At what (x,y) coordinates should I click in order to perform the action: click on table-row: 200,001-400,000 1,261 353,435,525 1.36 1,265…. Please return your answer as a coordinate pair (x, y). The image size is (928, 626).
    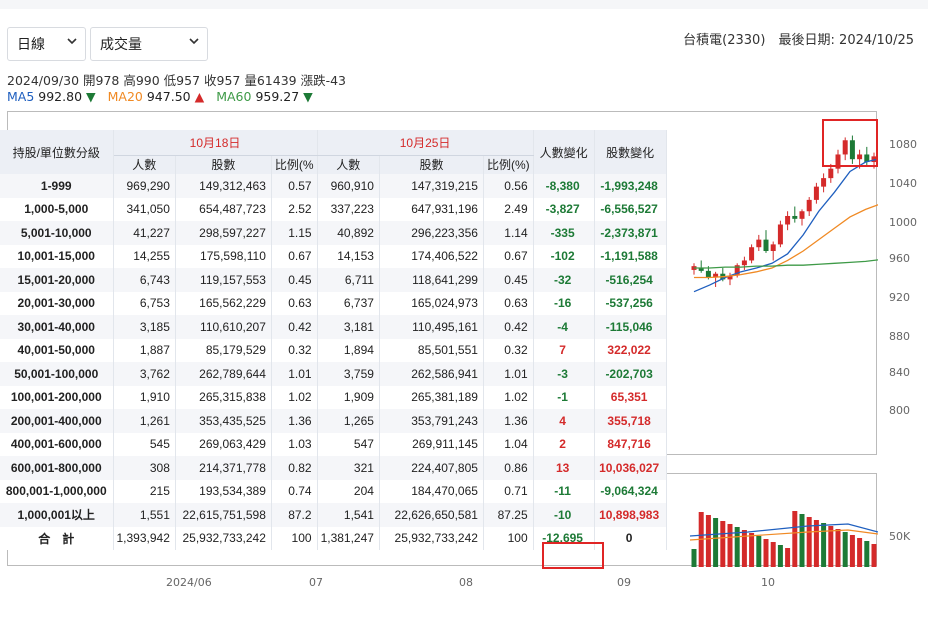
    Looking at the image, I should click on (333, 421).